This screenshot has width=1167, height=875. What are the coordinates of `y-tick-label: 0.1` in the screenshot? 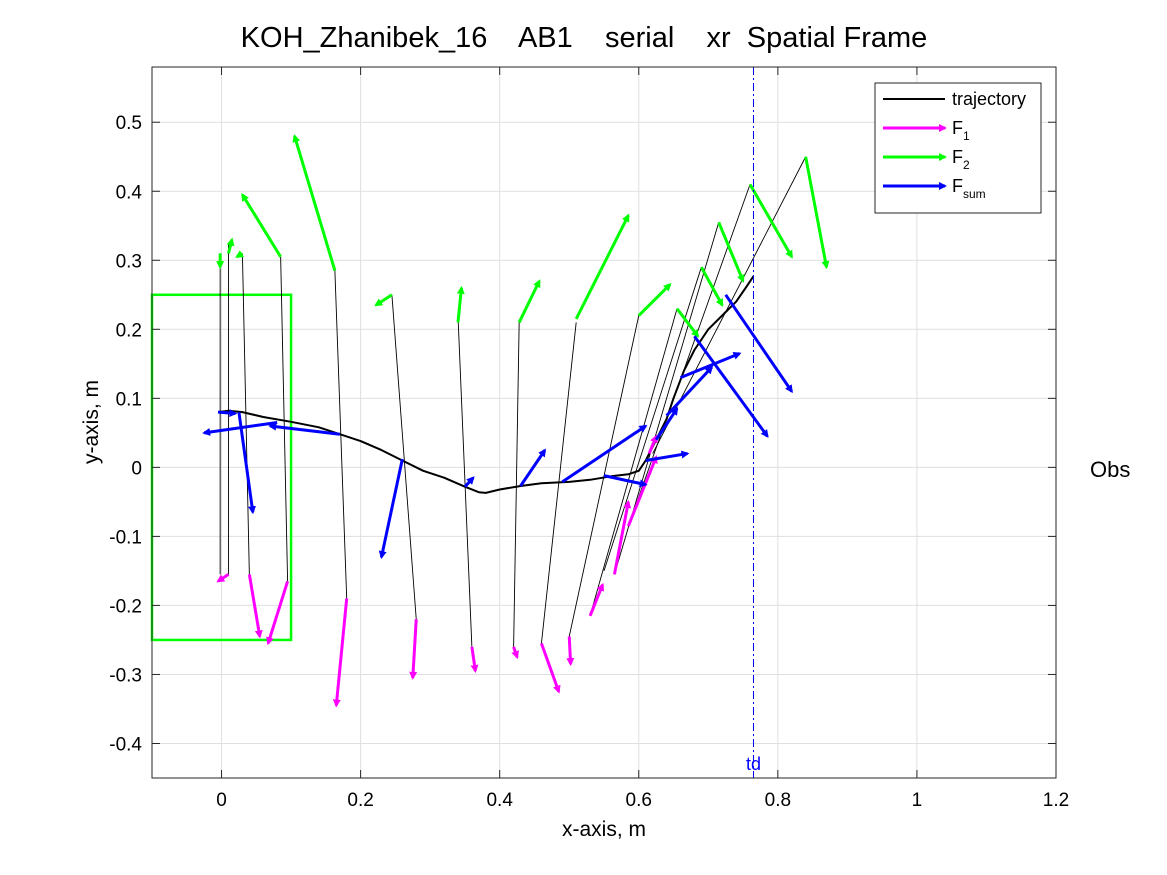 It's located at (129, 399).